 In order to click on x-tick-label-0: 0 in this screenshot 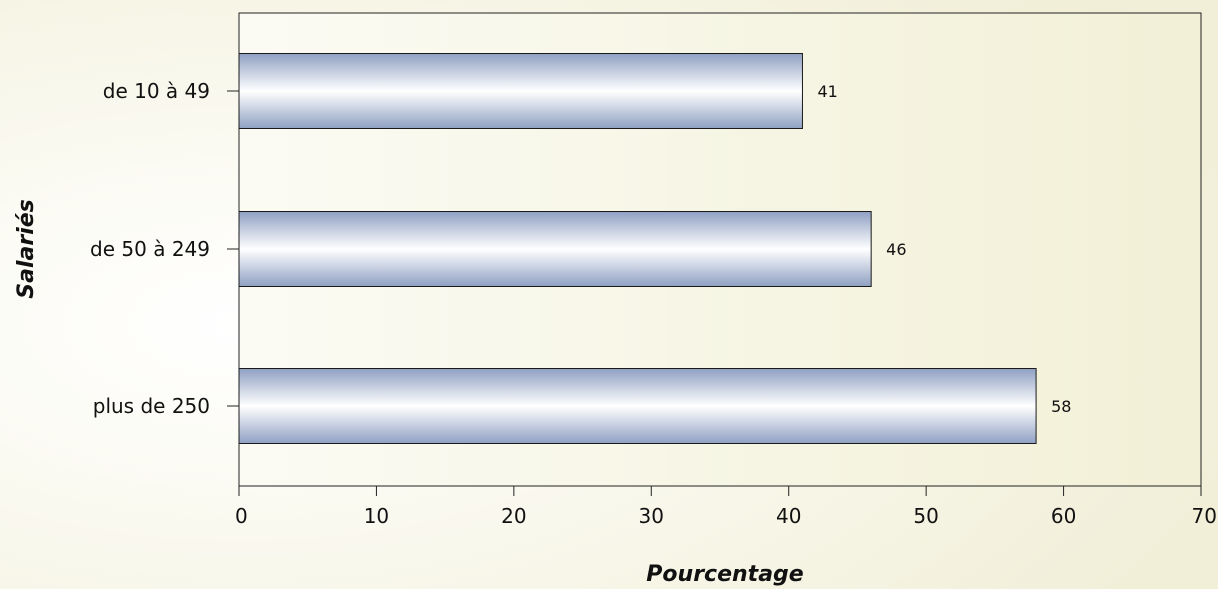, I will do `click(241, 516)`.